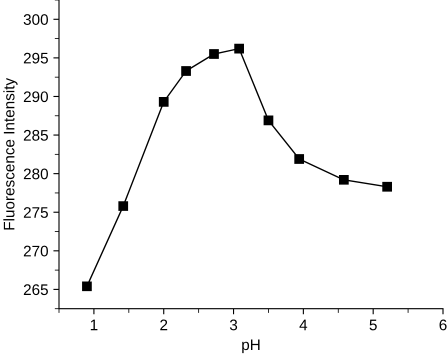 The height and width of the screenshot is (354, 447). What do you see at coordinates (94, 325) in the screenshot?
I see `x-tick-label: 1` at bounding box center [94, 325].